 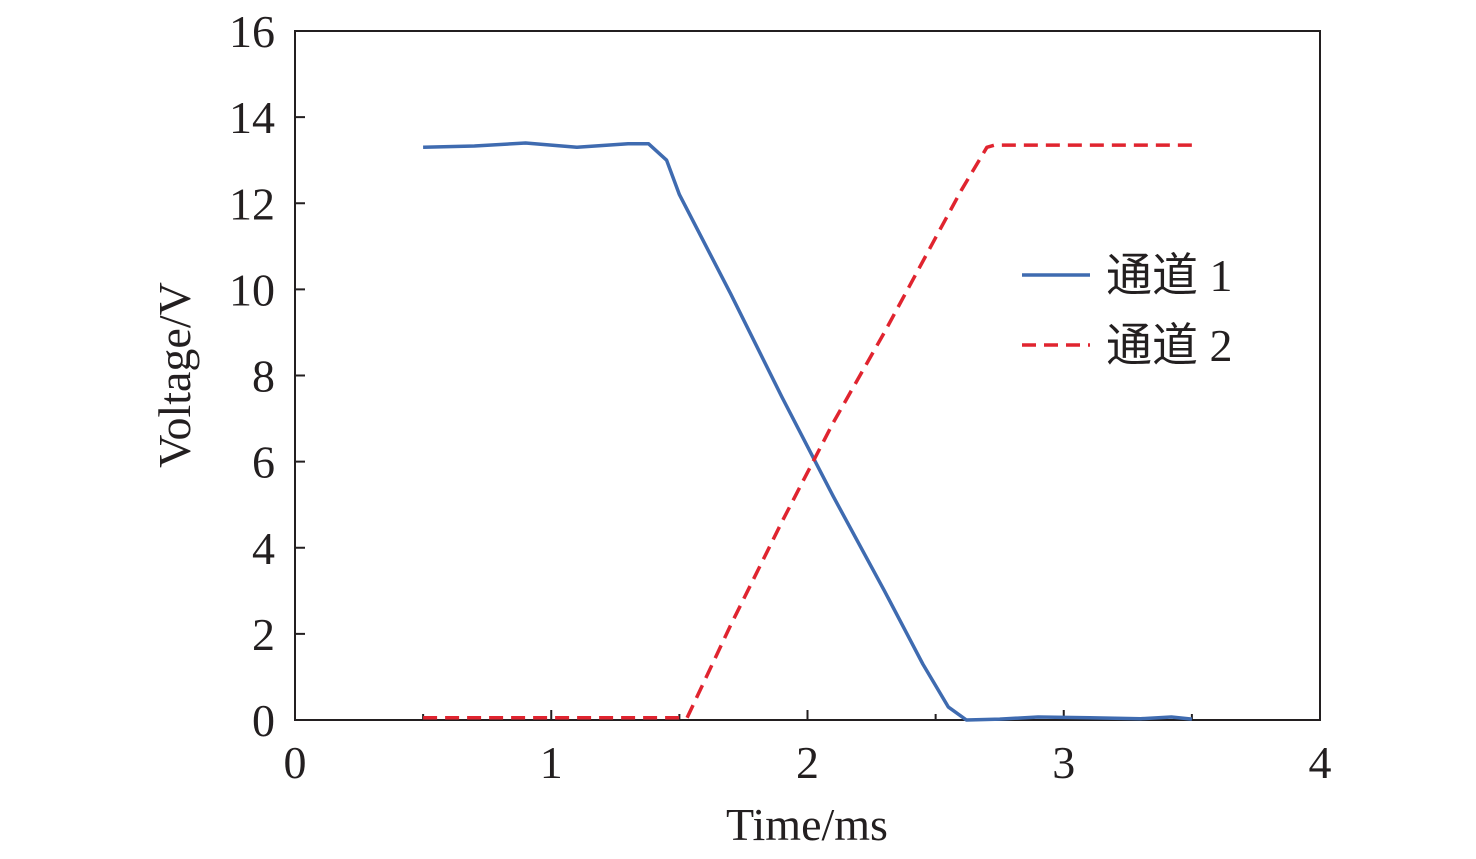 I want to click on y-tick-label-6: 12, so click(x=252, y=203).